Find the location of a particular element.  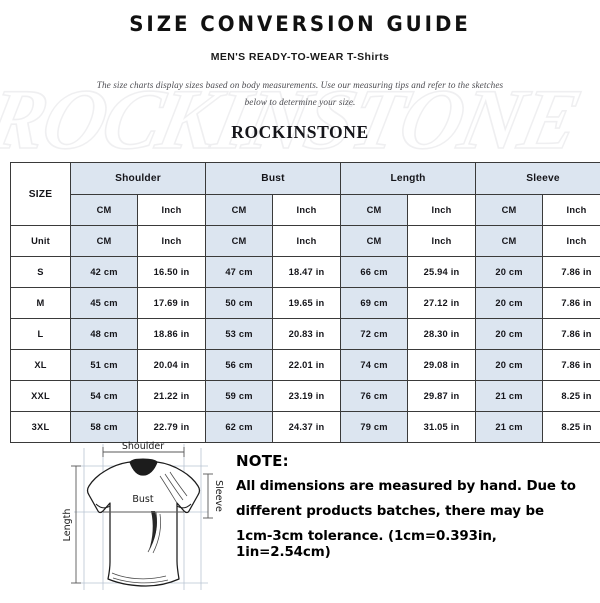

cell-value: 22.79 in is located at coordinates (172, 427).